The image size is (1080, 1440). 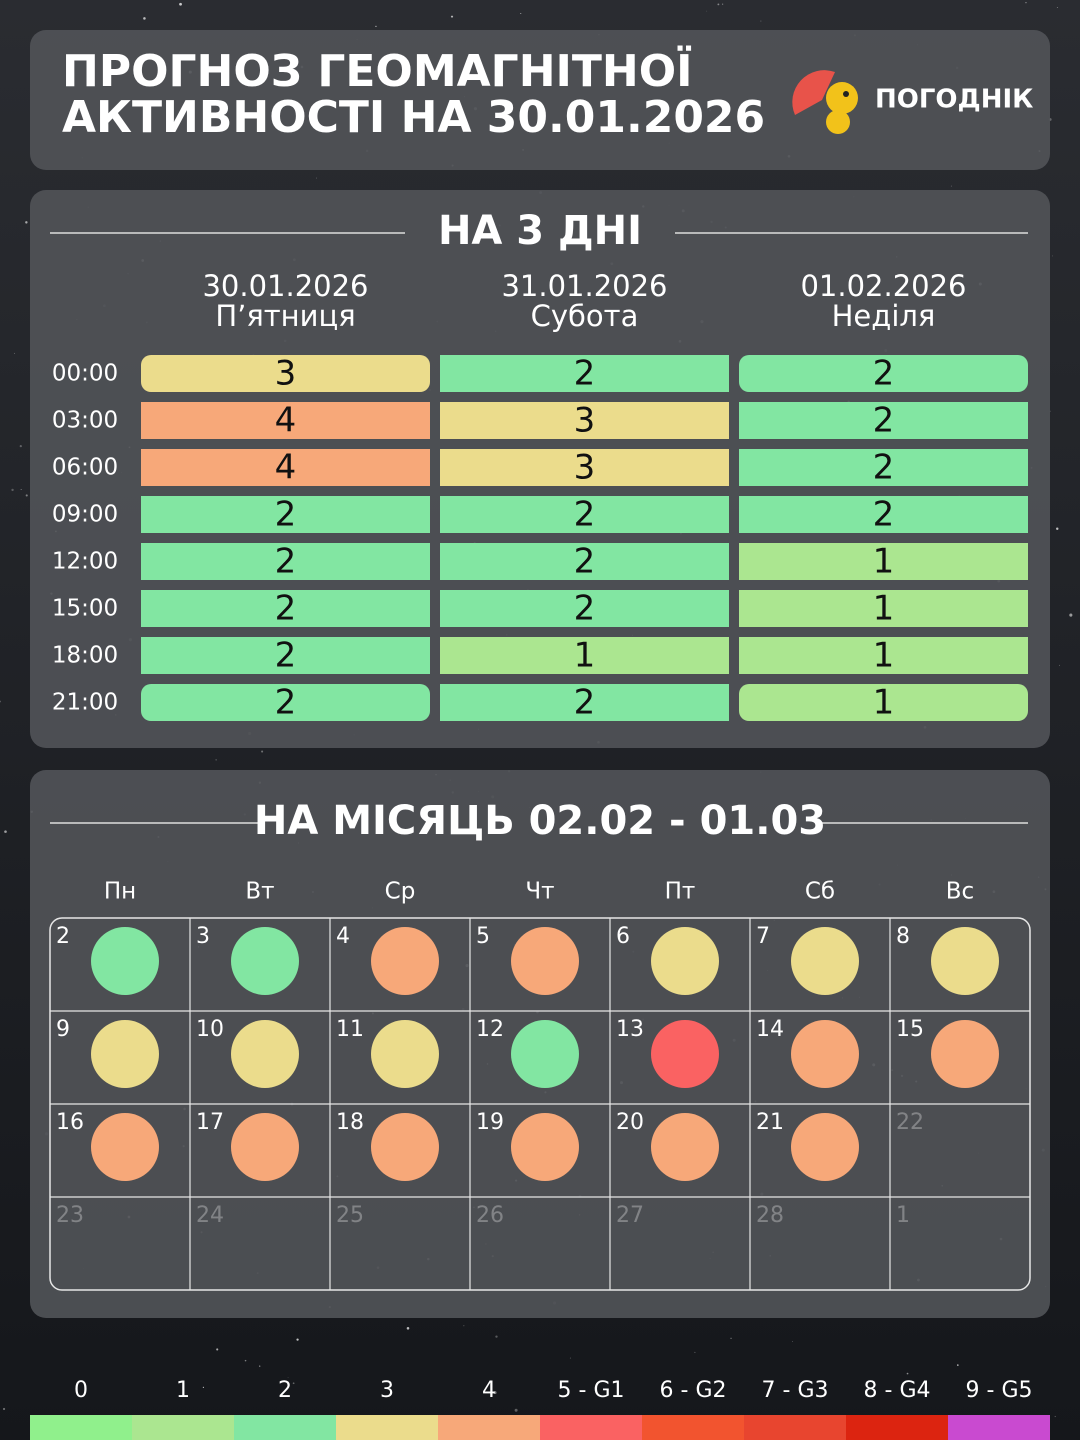 What do you see at coordinates (910, 1029) in the screenshot?
I see `day-number: 15` at bounding box center [910, 1029].